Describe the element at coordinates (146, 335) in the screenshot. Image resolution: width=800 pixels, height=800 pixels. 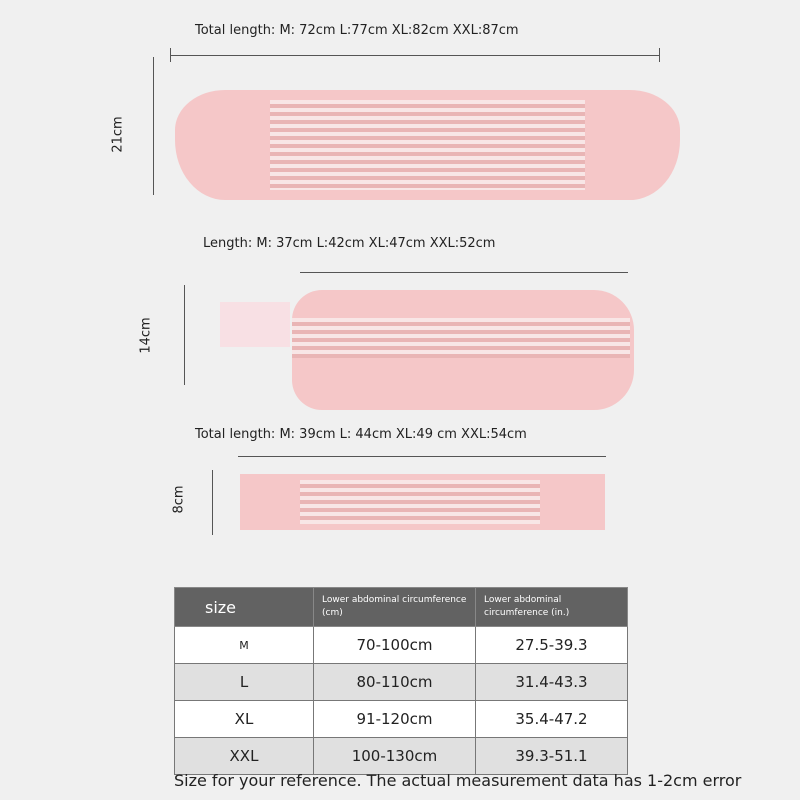
I see `belt2-height-label: 14cm` at that location.